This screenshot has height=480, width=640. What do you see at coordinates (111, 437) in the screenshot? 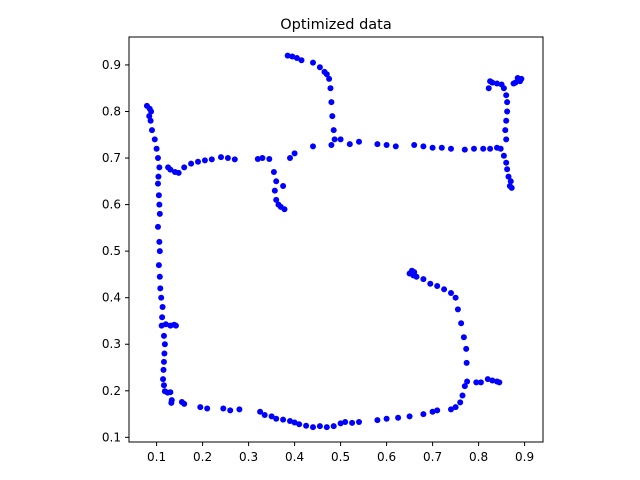
I see `y-tick-label: 0.1` at bounding box center [111, 437].